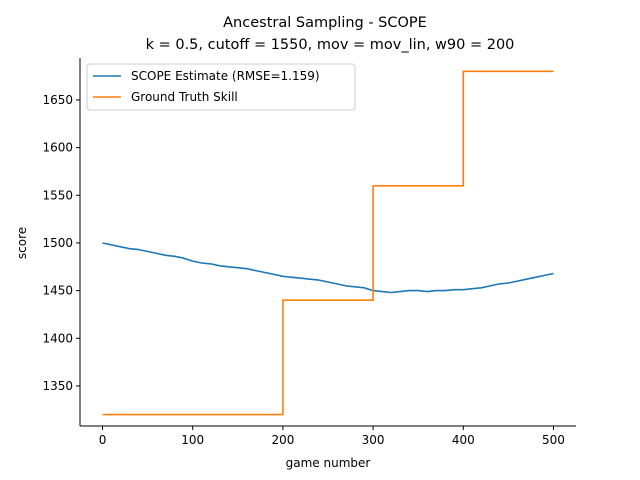 The height and width of the screenshot is (480, 640). I want to click on x-tick-label: 400, so click(463, 440).